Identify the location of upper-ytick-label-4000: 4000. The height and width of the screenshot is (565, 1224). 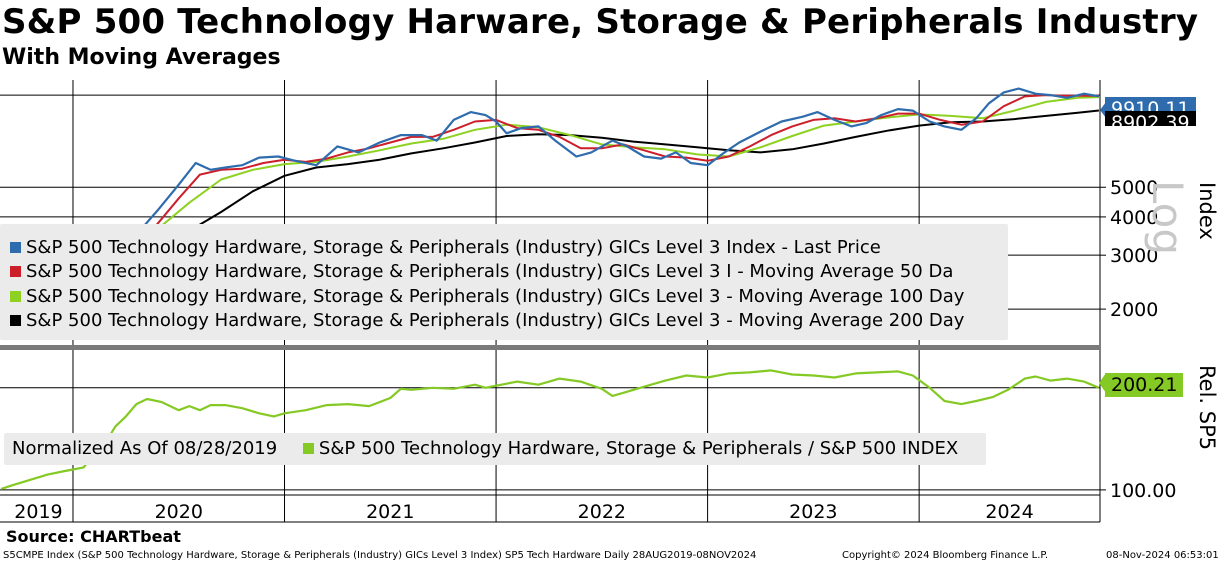
(1134, 218).